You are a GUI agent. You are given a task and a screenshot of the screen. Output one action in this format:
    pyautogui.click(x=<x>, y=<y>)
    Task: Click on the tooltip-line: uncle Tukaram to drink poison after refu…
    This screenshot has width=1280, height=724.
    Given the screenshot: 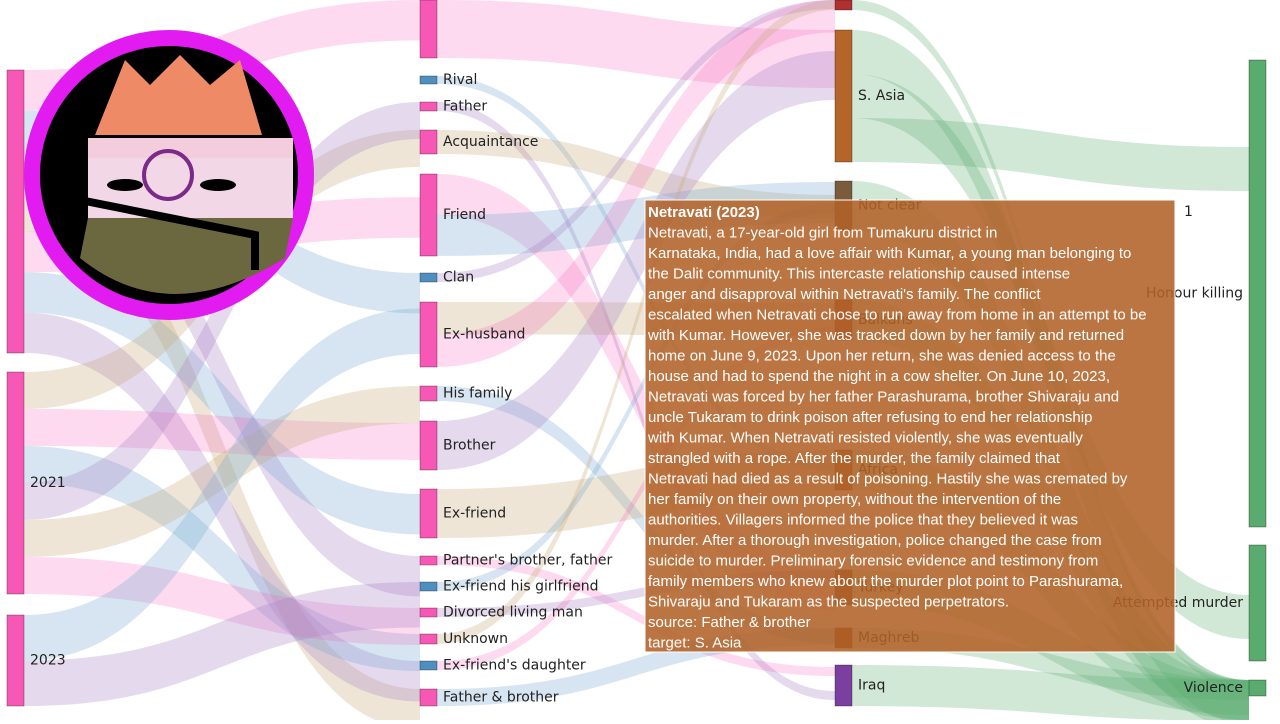 What is the action you would take?
    pyautogui.click(x=870, y=417)
    